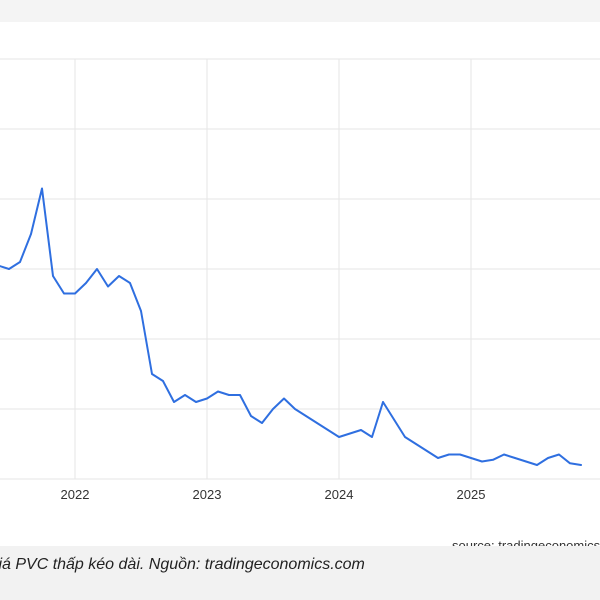  What do you see at coordinates (75, 494) in the screenshot?
I see `x-tick-label: 2022` at bounding box center [75, 494].